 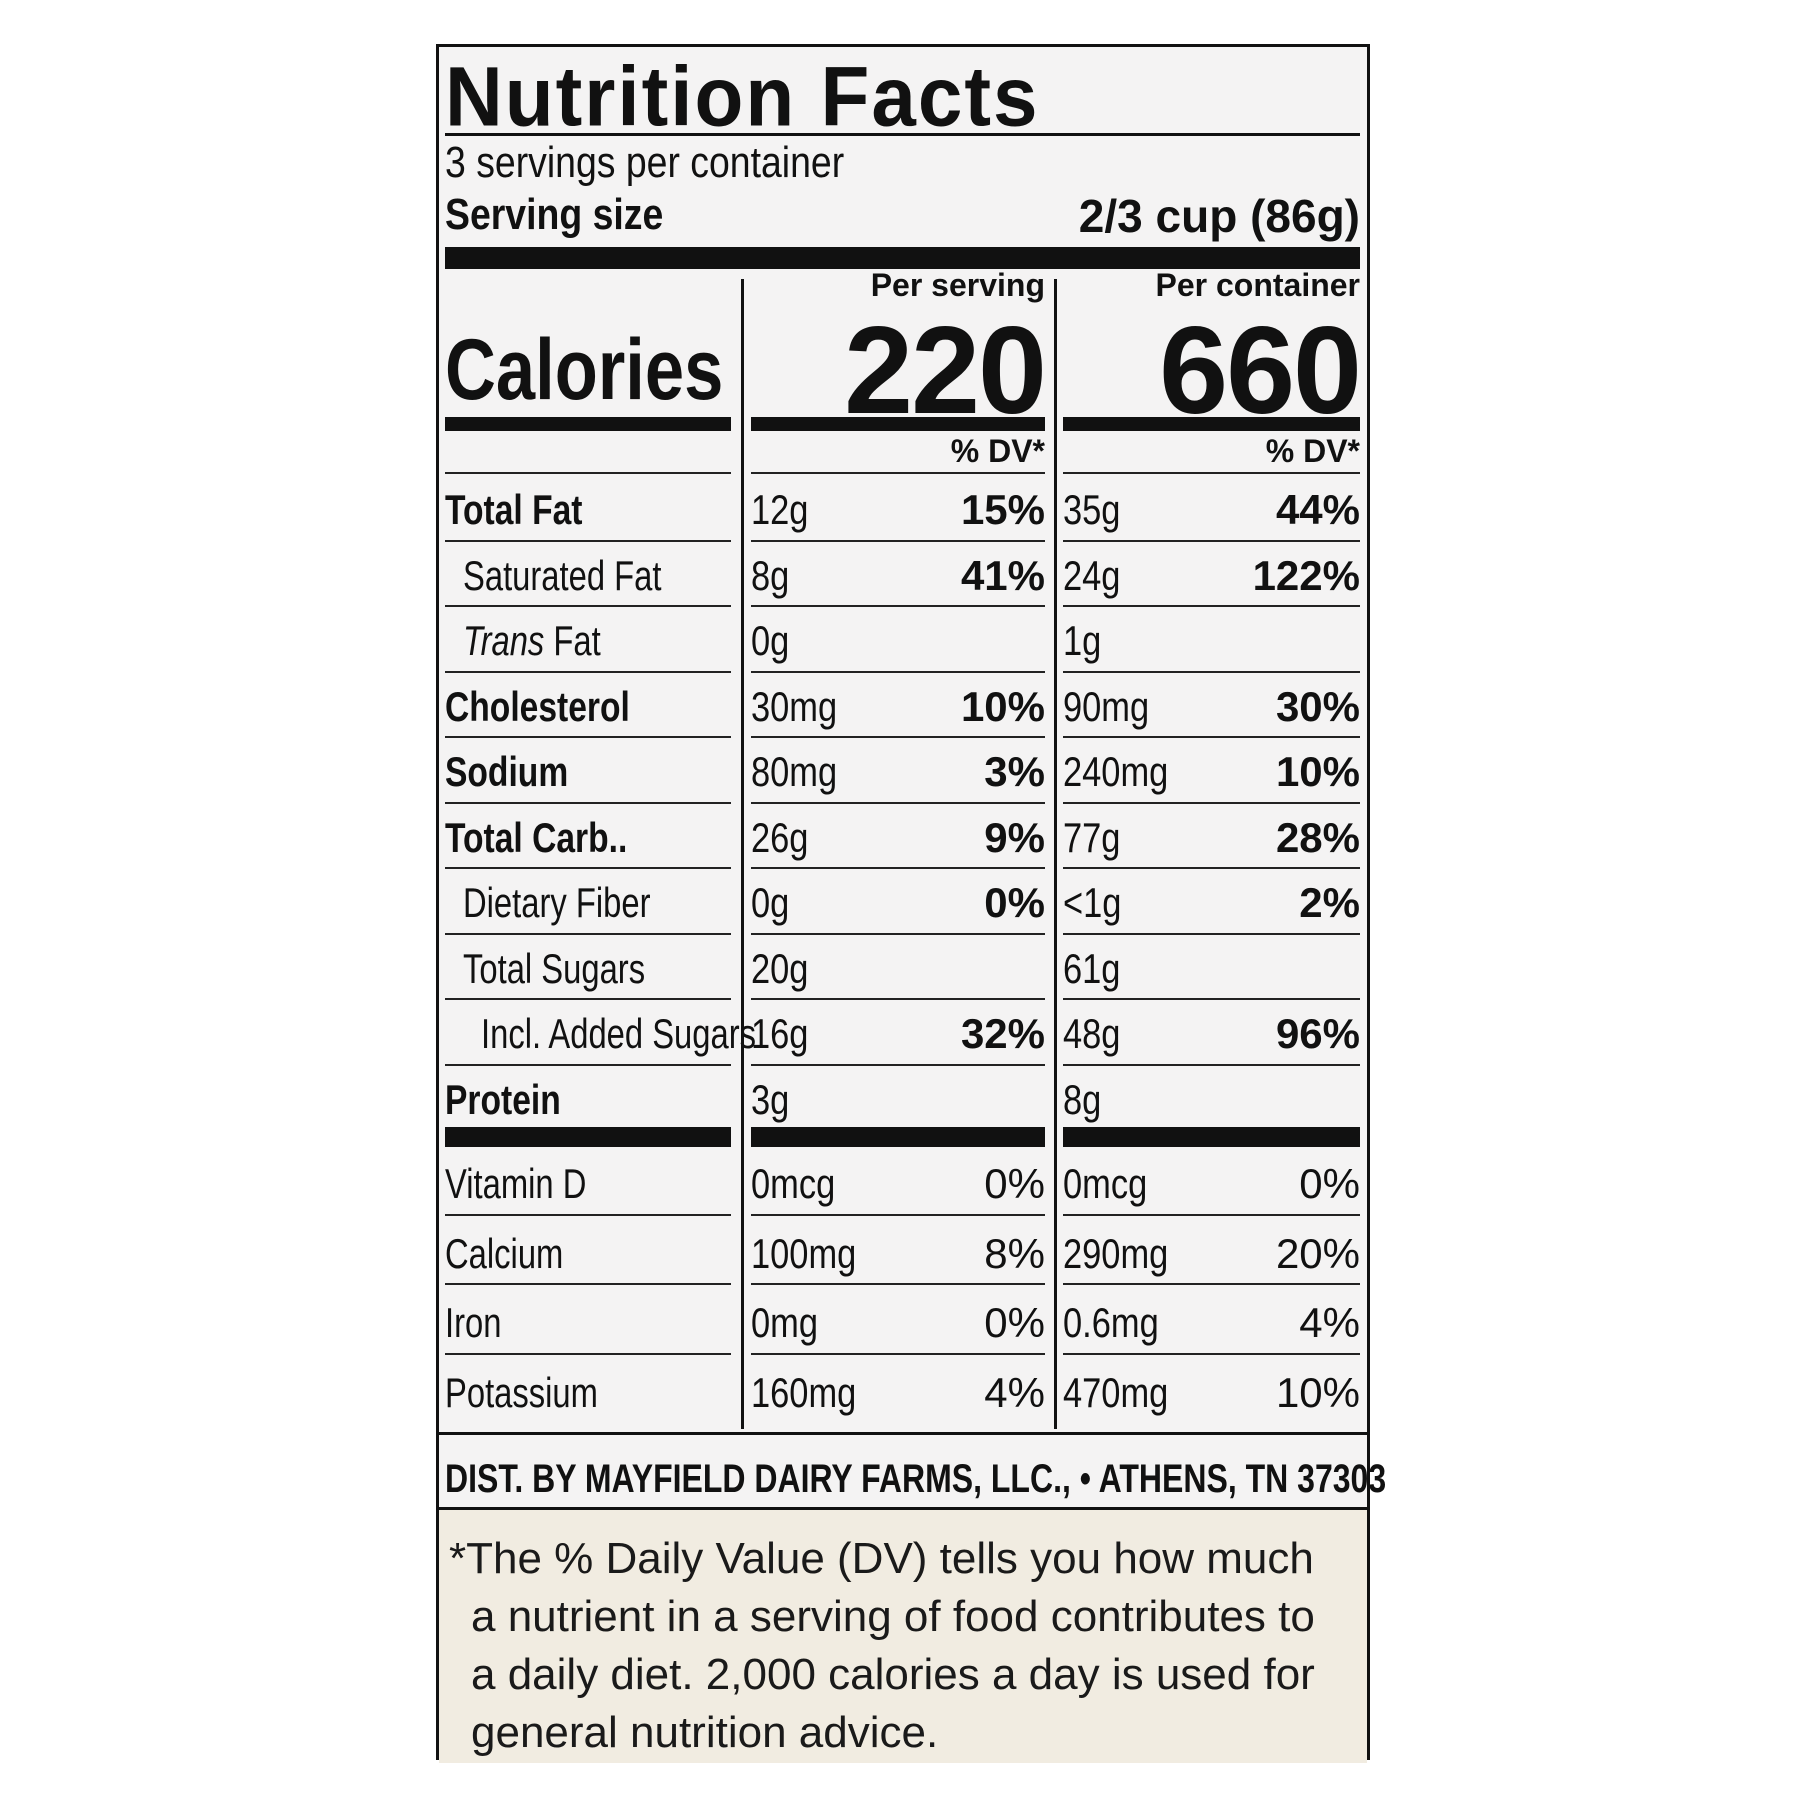 What do you see at coordinates (1082, 1099) in the screenshot?
I see `container-amount: 8g` at bounding box center [1082, 1099].